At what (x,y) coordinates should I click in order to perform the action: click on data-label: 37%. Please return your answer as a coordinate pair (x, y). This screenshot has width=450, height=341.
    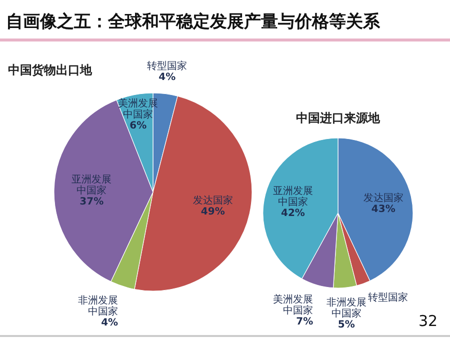
    Looking at the image, I should click on (92, 202).